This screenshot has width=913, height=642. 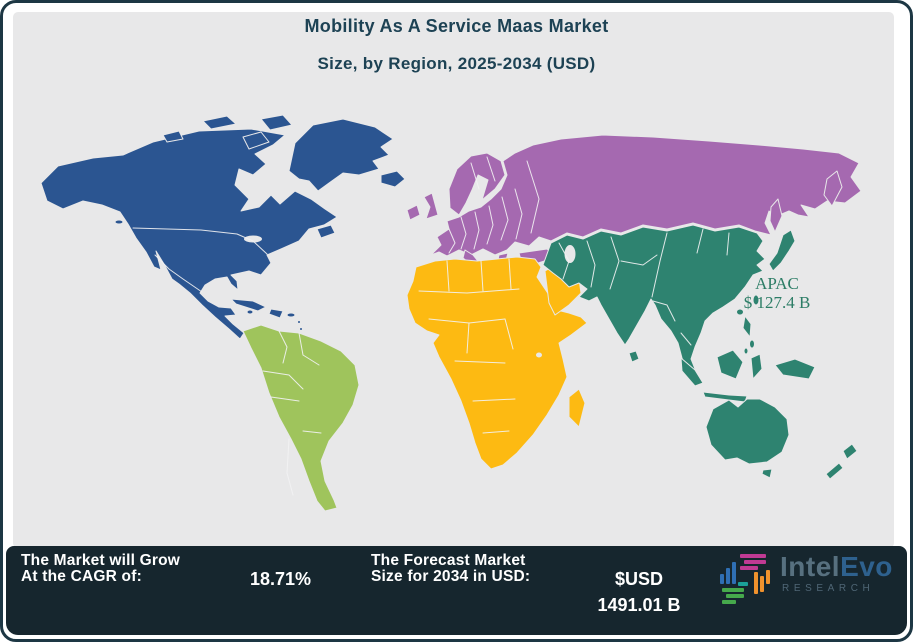 I want to click on page-title-line1: Mobility As A Service Maas Market, so click(x=456, y=26).